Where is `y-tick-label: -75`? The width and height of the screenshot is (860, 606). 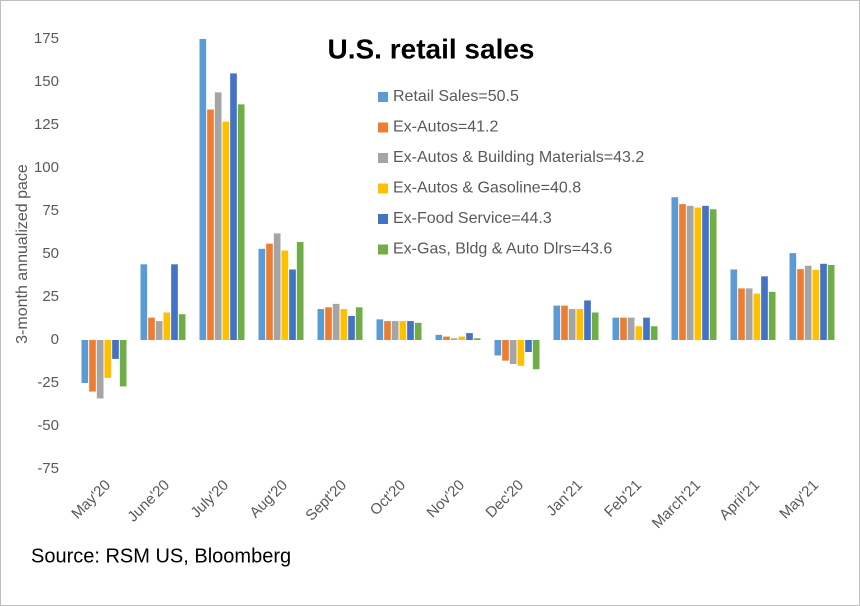
y-tick-label: -75 is located at coordinates (48, 468).